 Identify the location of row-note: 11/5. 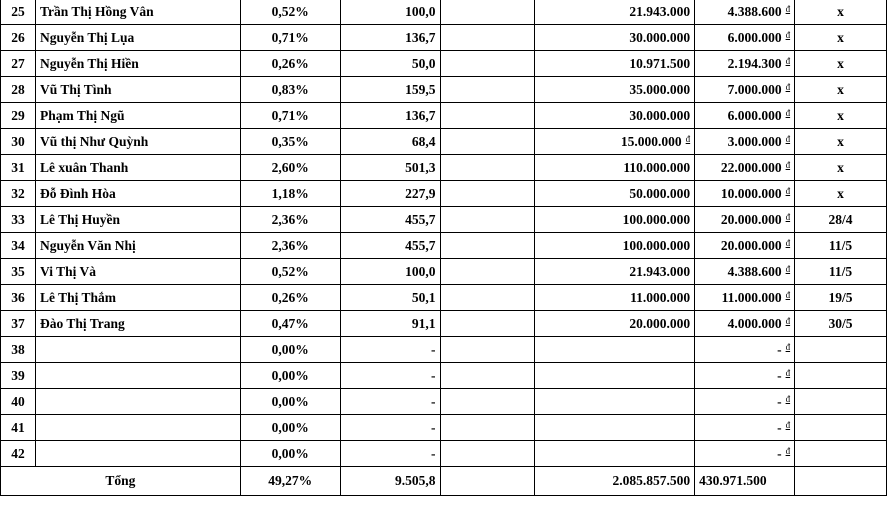
(840, 271).